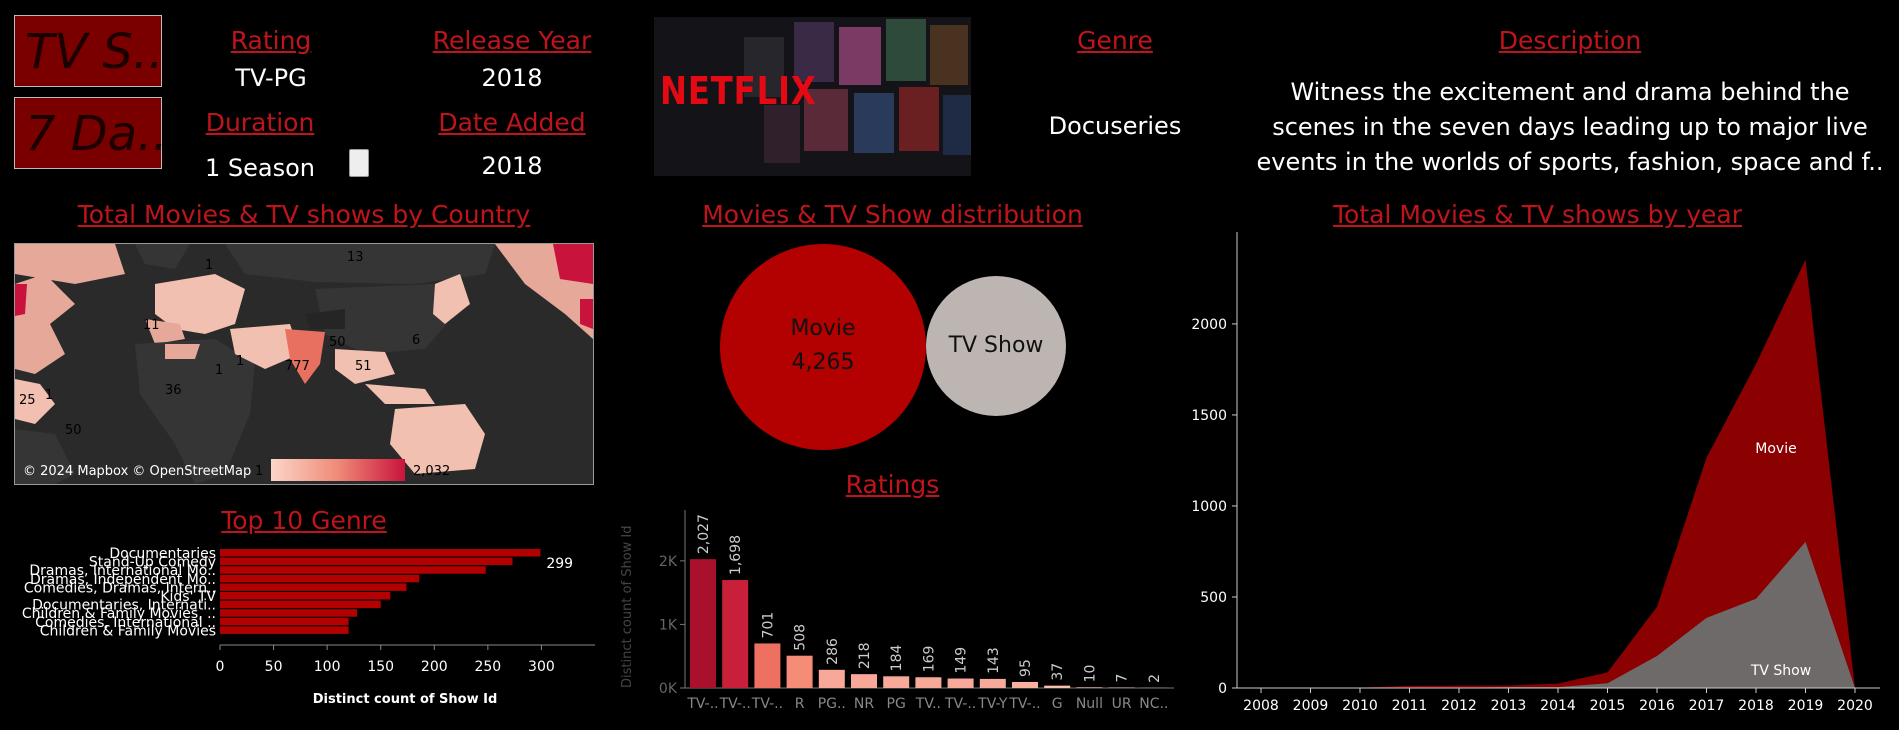 Image resolution: width=1899 pixels, height=730 pixels. I want to click on ratings-y-axis-title: Distinct count of Show Id, so click(627, 607).